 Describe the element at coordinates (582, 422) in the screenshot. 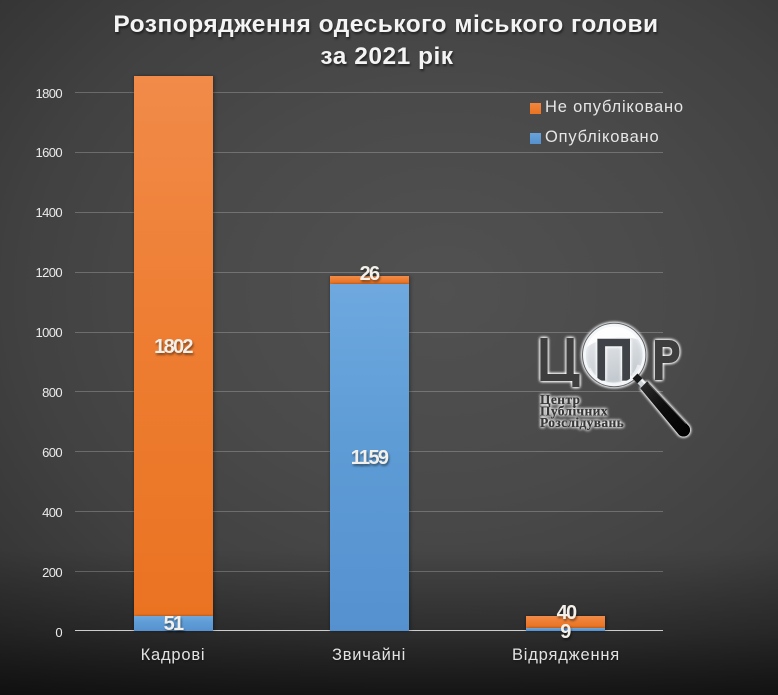

I see `svg-text: Розслідувань` at that location.